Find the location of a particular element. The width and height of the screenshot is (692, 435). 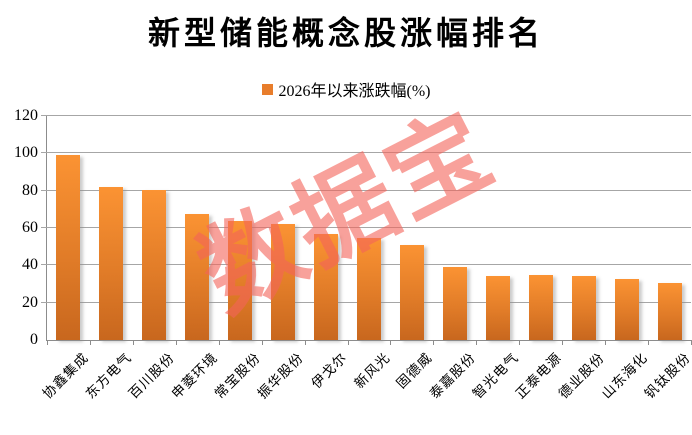

y-axis-tick-label: 120 is located at coordinates (26, 115).